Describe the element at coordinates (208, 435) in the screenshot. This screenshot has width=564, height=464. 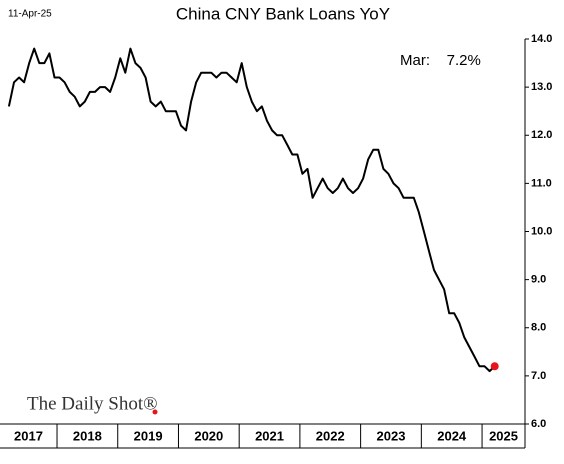
I see `x-tick-label: 2020` at that location.